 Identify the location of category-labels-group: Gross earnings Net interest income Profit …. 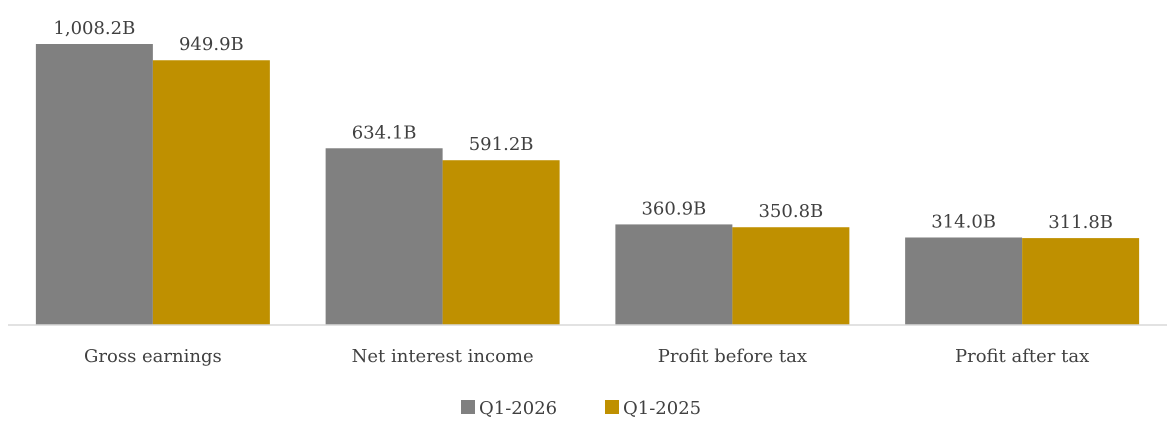
(586, 356).